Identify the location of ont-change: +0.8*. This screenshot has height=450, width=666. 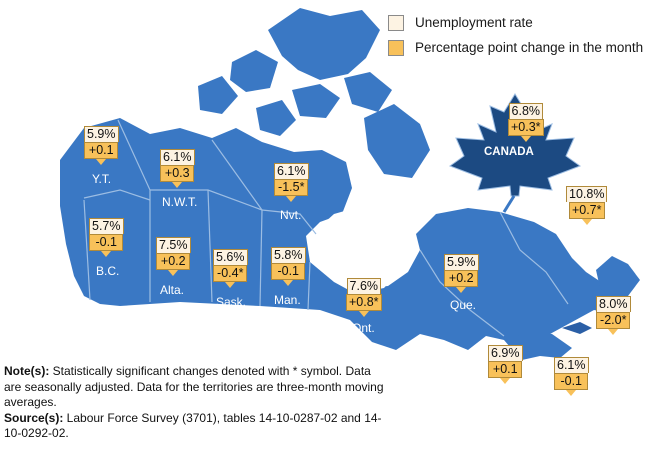
(364, 302).